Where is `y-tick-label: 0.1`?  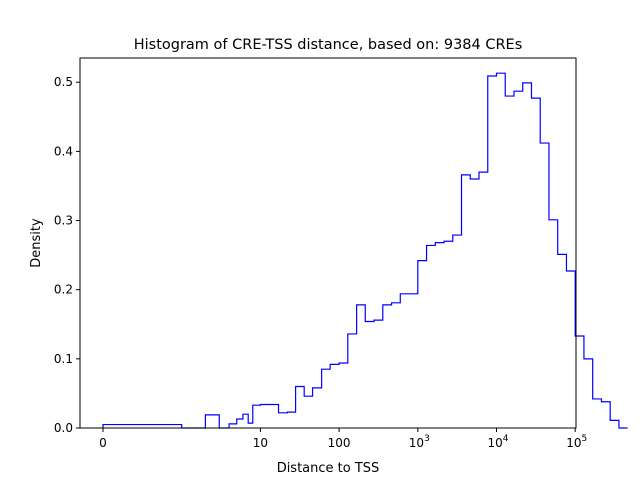 y-tick-label: 0.1 is located at coordinates (63, 359).